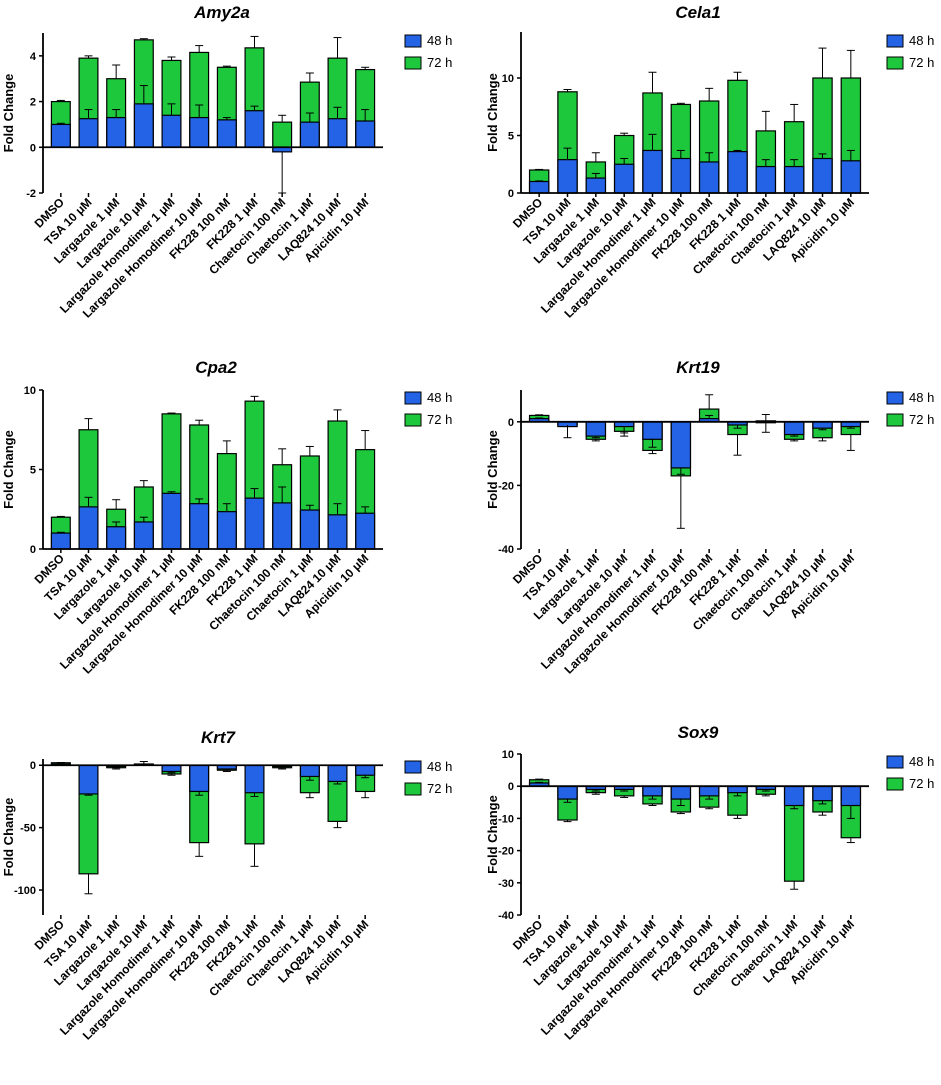 The width and height of the screenshot is (941, 1085). Describe the element at coordinates (33, 57) in the screenshot. I see `y-tick-label: 4` at that location.